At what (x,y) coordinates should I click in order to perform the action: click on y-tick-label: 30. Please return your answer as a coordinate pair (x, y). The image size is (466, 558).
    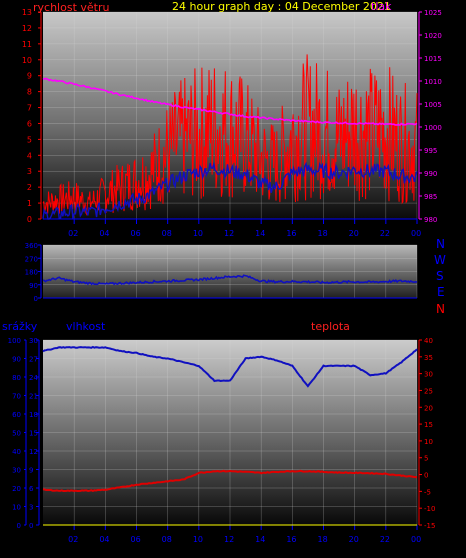
    Looking at the image, I should click on (16, 471).